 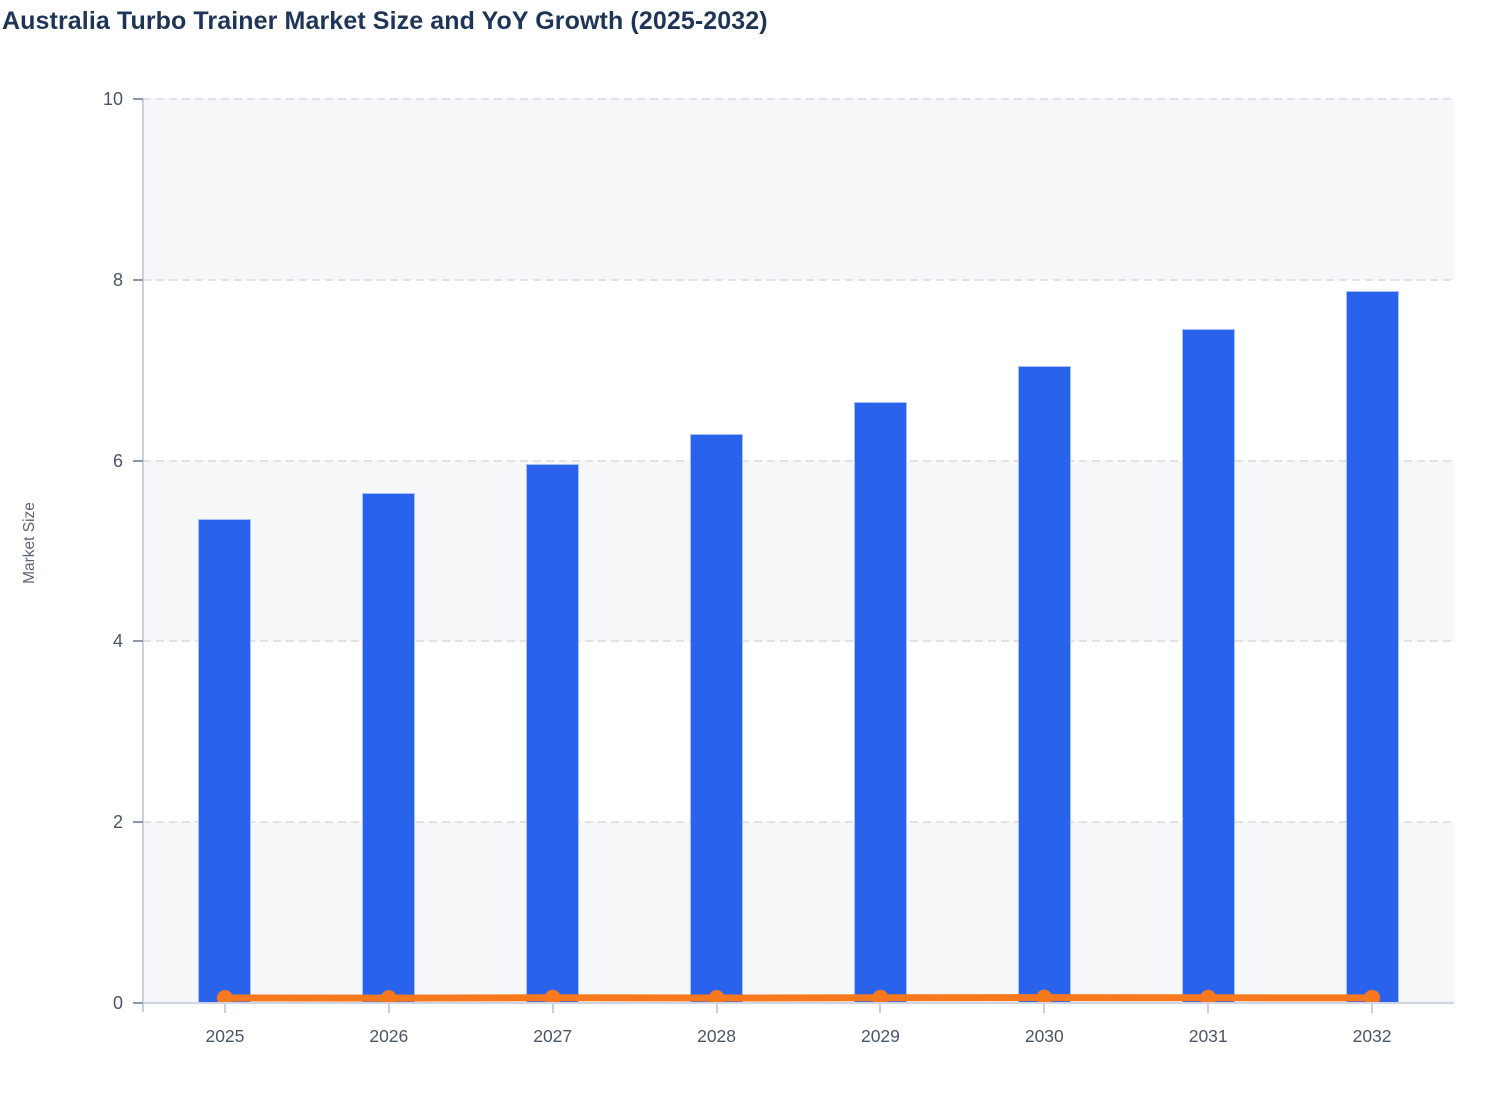 What do you see at coordinates (224, 1008) in the screenshot?
I see `x-tick-mark-2025` at bounding box center [224, 1008].